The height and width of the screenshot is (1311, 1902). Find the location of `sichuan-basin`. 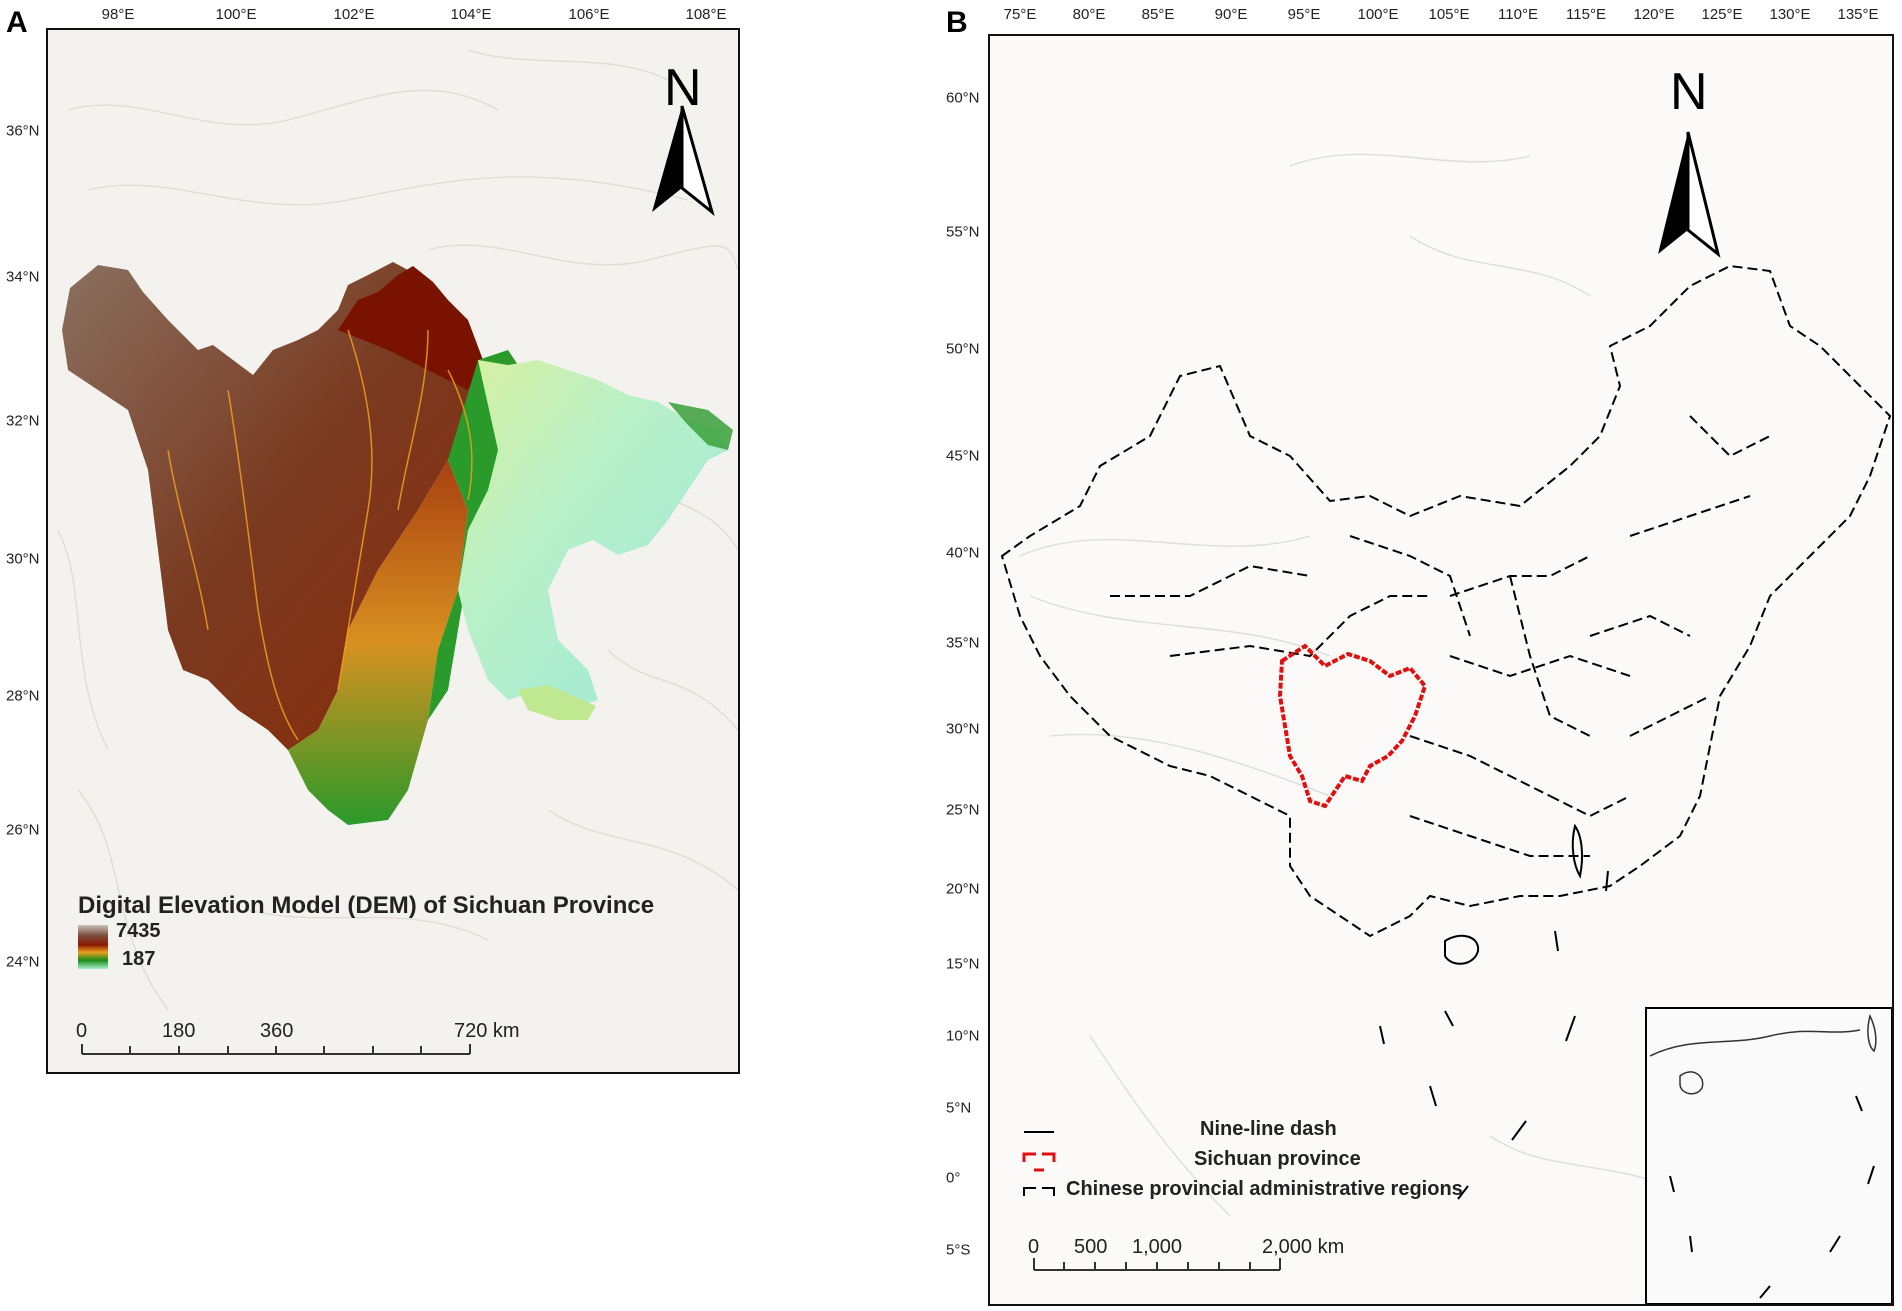

sichuan-basin is located at coordinates (593, 535).